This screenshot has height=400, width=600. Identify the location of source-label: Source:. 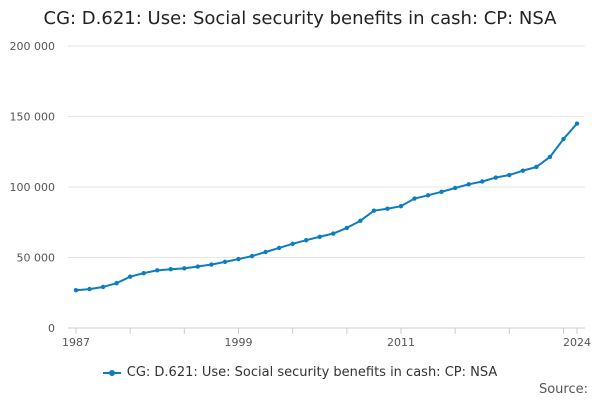
(563, 389).